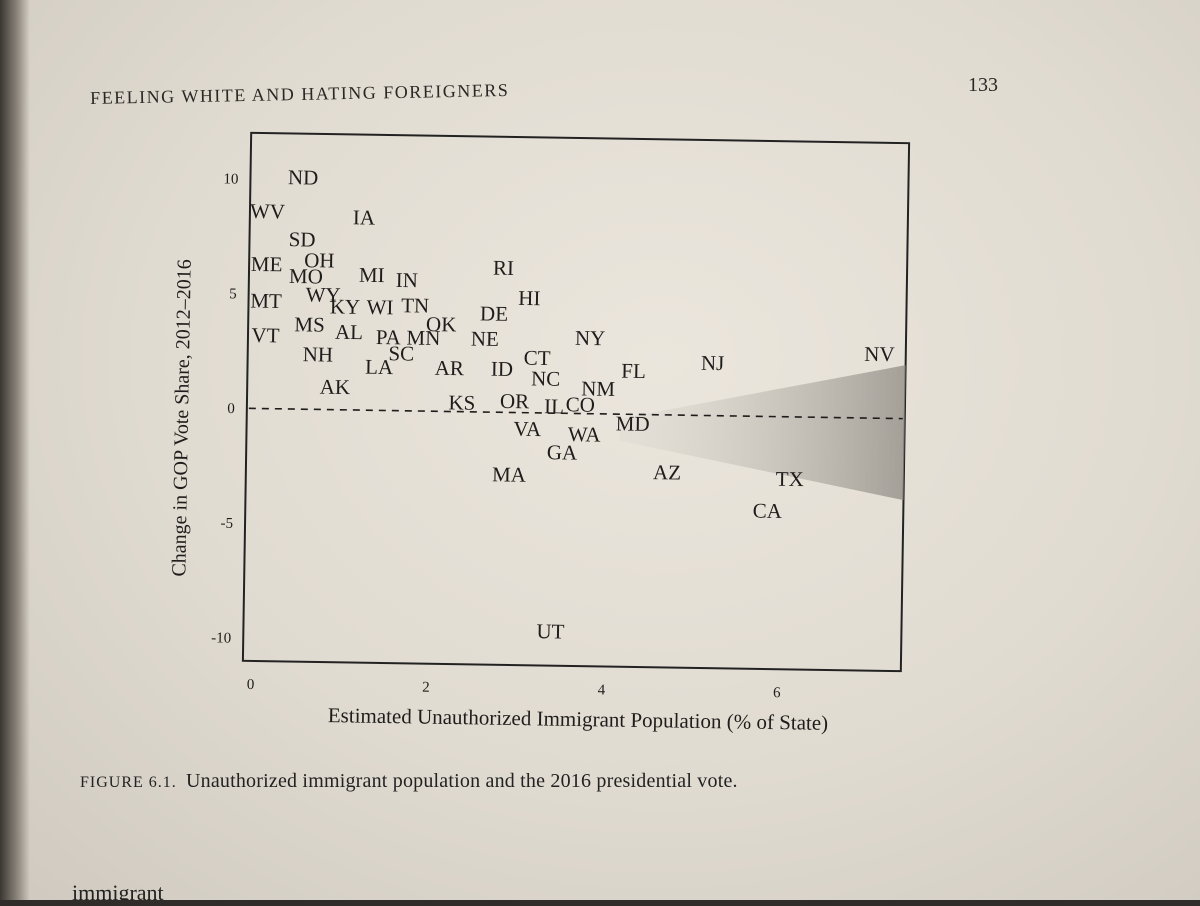  What do you see at coordinates (537, 358) in the screenshot?
I see `point-label-ct: CT` at bounding box center [537, 358].